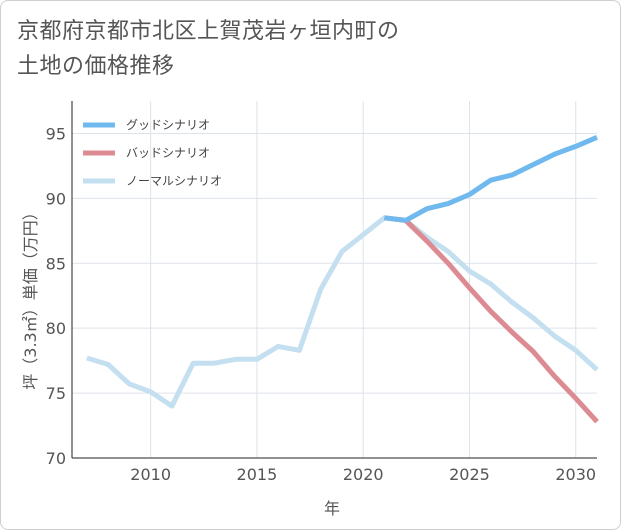 The height and width of the screenshot is (530, 621). I want to click on y-tick-label-95: 95, so click(56, 133).